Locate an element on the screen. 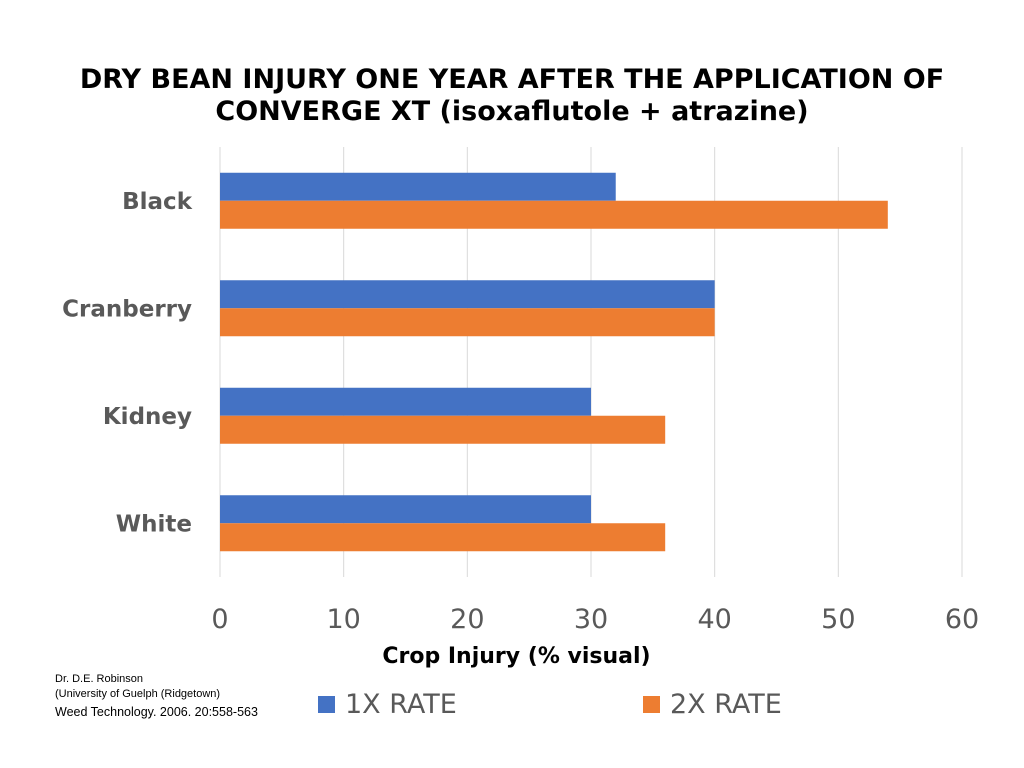 Image resolution: width=1024 pixels, height=768 pixels. y-category-label-kidney: Kidney is located at coordinates (147, 417).